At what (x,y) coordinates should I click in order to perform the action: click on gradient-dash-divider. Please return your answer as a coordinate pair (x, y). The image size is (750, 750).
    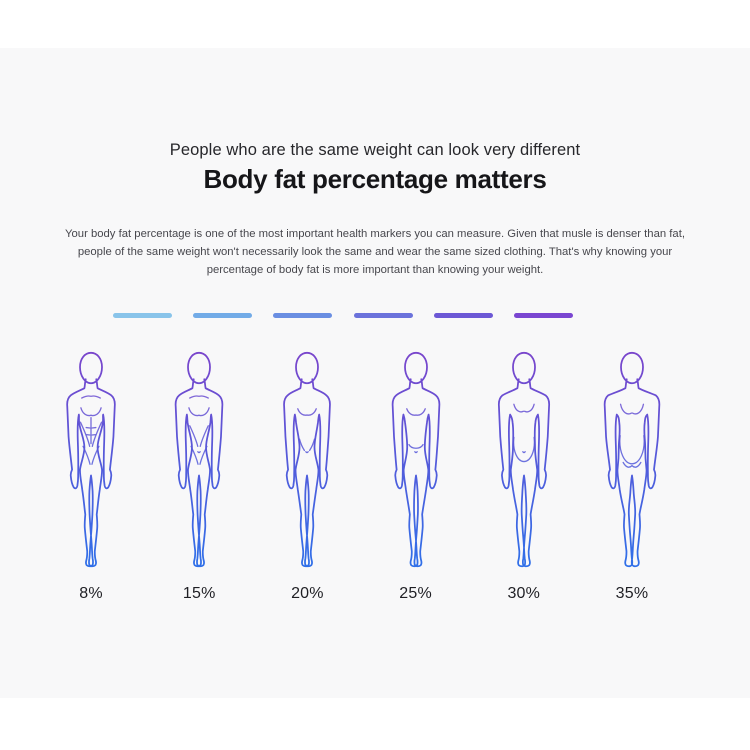
    Looking at the image, I should click on (343, 315).